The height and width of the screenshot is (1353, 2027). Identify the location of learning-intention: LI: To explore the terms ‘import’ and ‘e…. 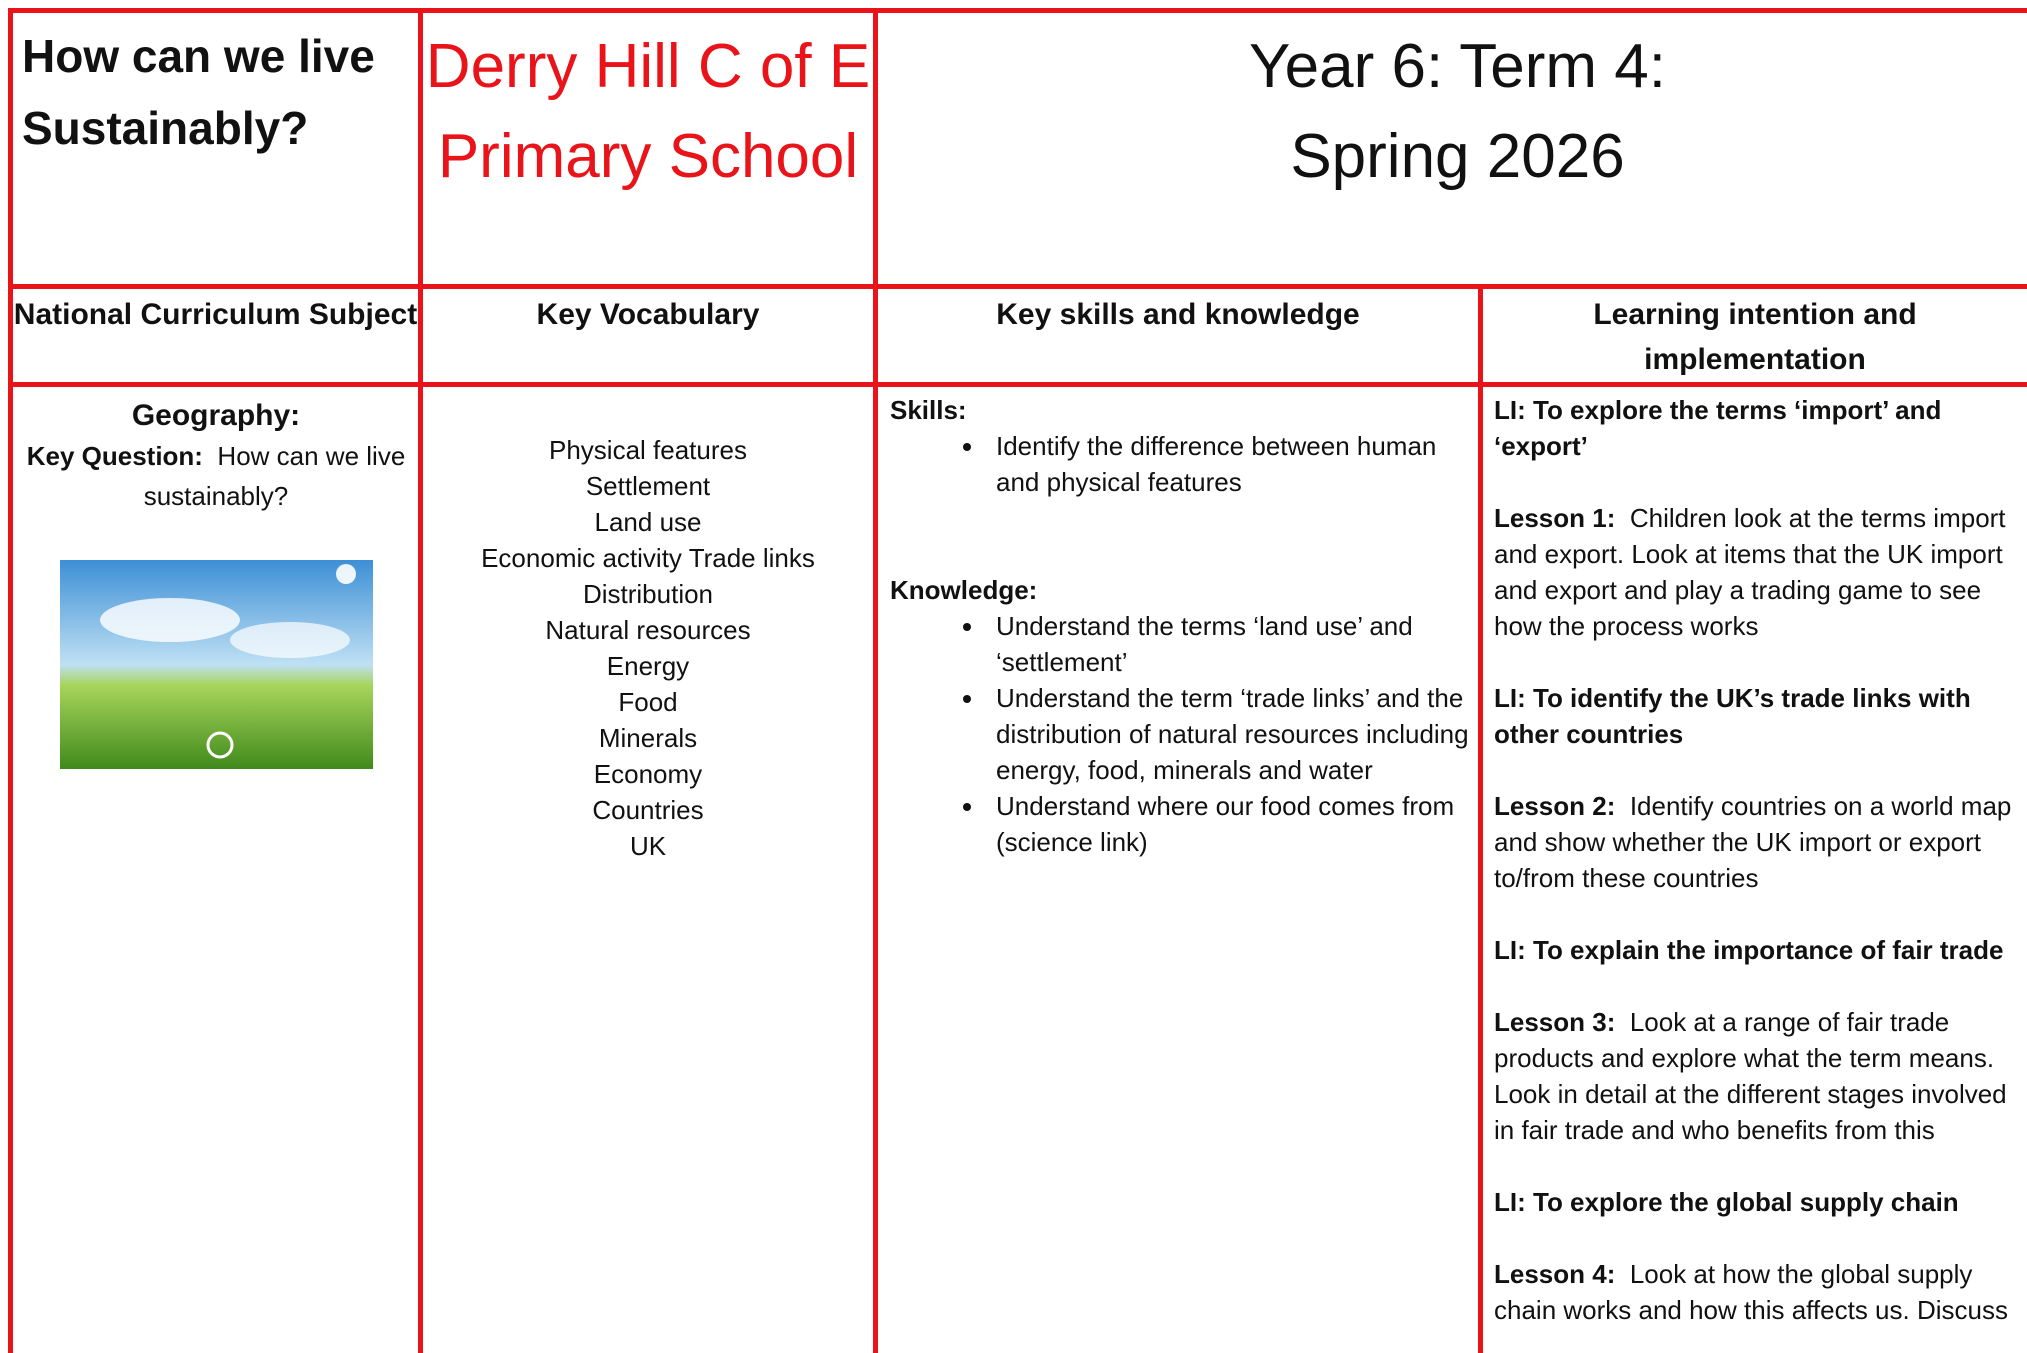
(1718, 428).